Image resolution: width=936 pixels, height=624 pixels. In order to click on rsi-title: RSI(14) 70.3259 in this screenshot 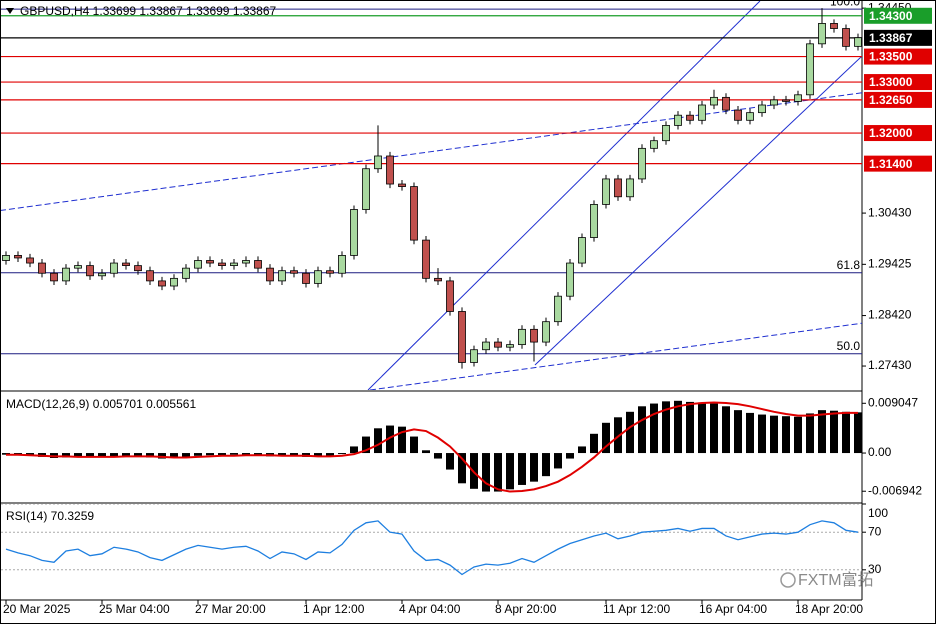, I will do `click(50, 516)`.